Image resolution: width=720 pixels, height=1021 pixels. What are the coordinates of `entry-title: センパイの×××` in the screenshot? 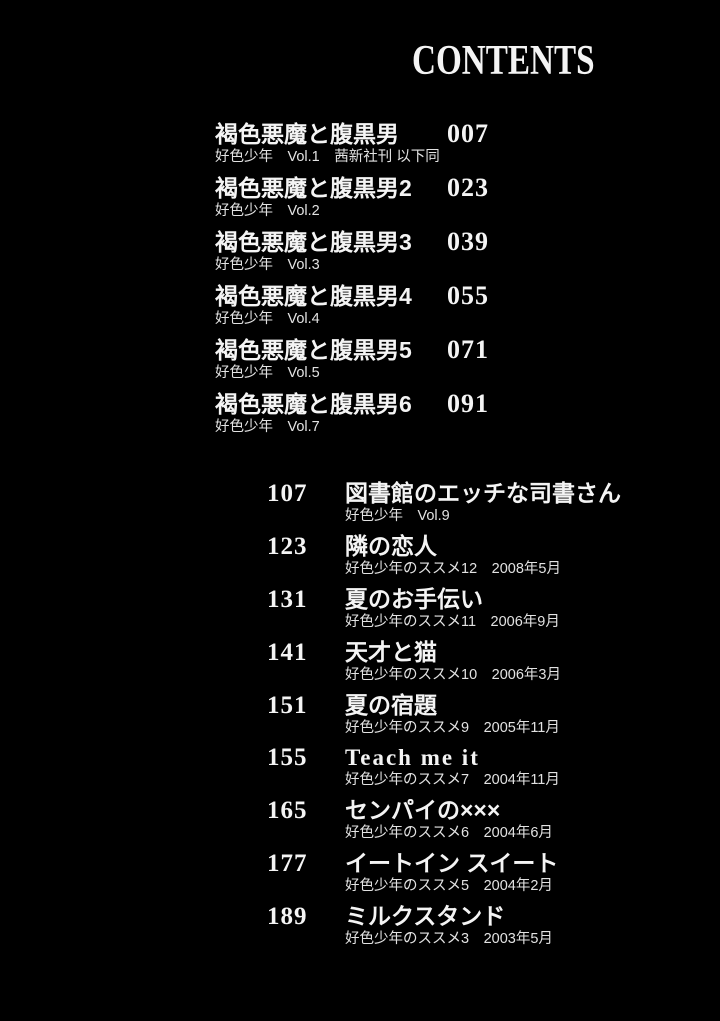 It's located at (423, 810).